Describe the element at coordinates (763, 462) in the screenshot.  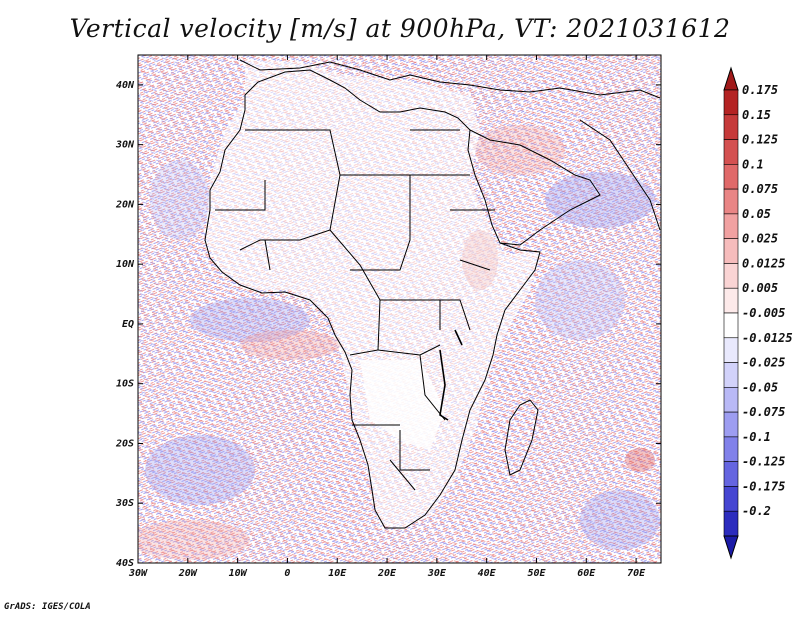
I see `colorbar-label: -0.125` at that location.